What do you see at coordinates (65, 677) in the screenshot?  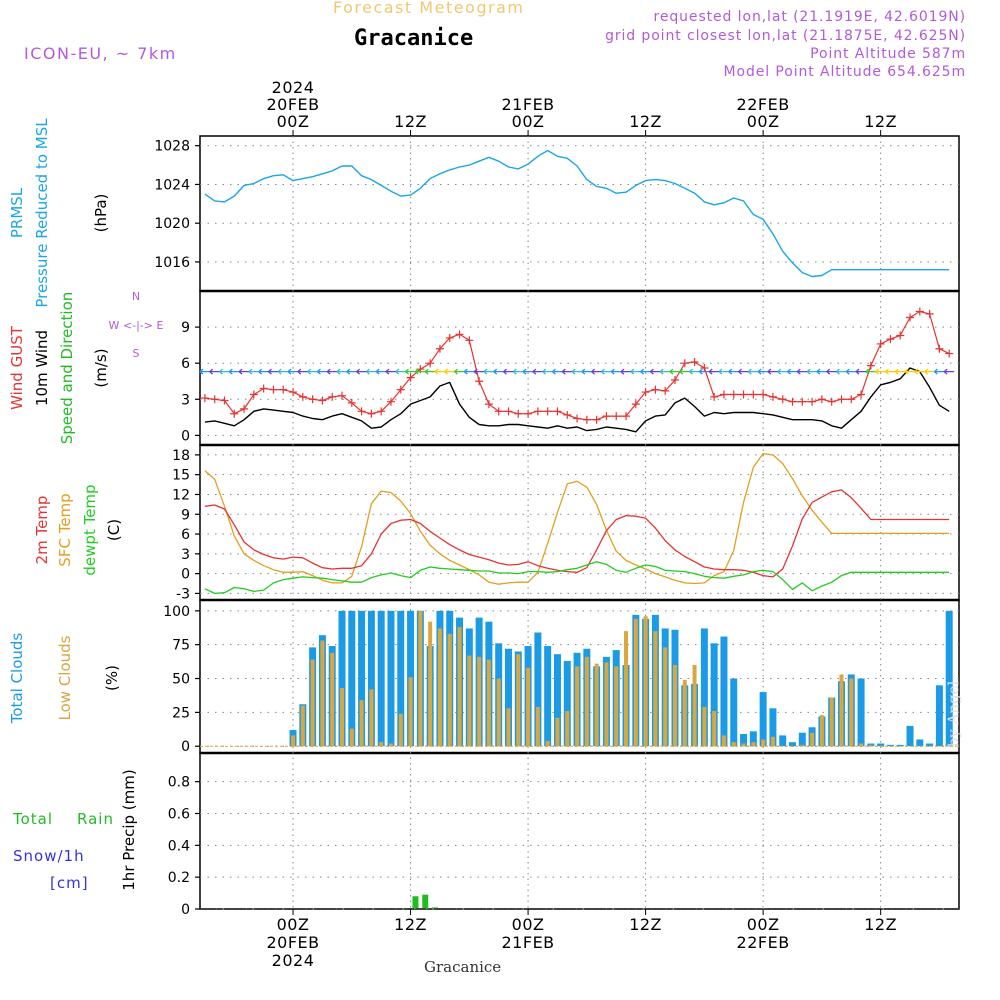 I see `low-clouds-label: Low Clouds` at bounding box center [65, 677].